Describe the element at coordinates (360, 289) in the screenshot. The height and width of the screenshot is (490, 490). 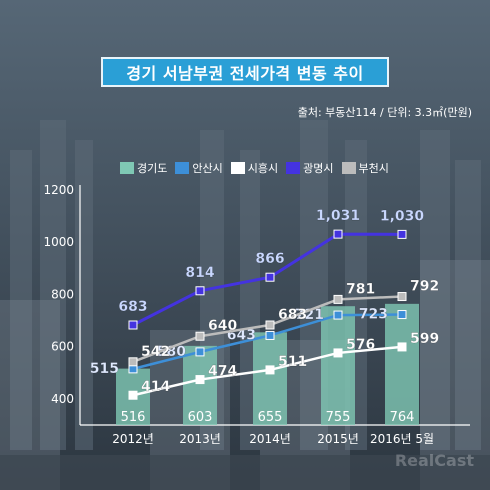
I see `series-value-label: 781` at that location.